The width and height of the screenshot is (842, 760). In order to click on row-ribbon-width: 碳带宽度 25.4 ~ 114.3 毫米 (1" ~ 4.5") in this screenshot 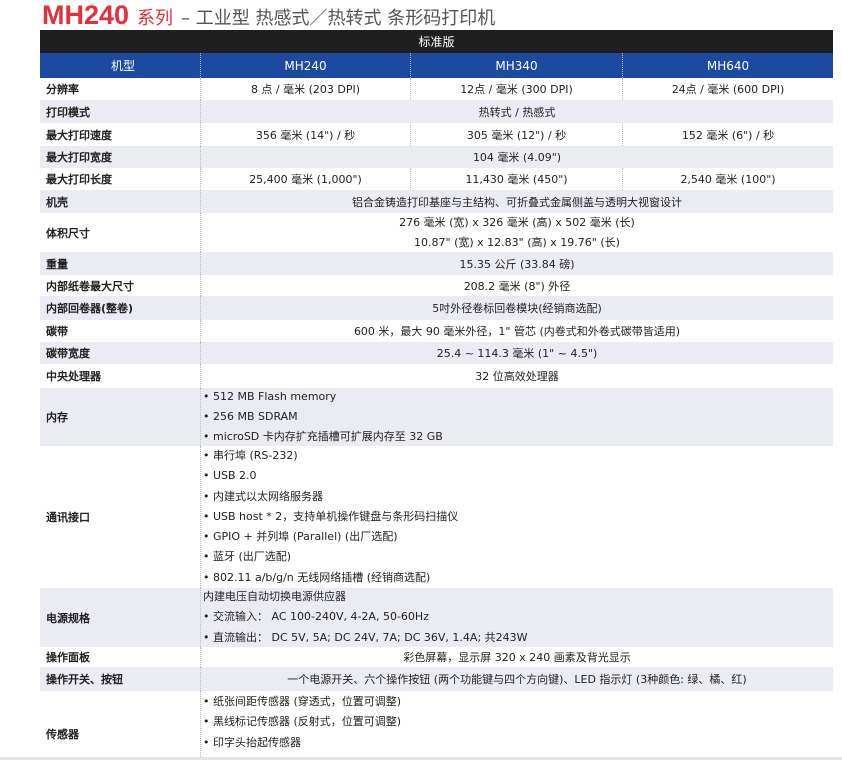, I will do `click(436, 353)`.